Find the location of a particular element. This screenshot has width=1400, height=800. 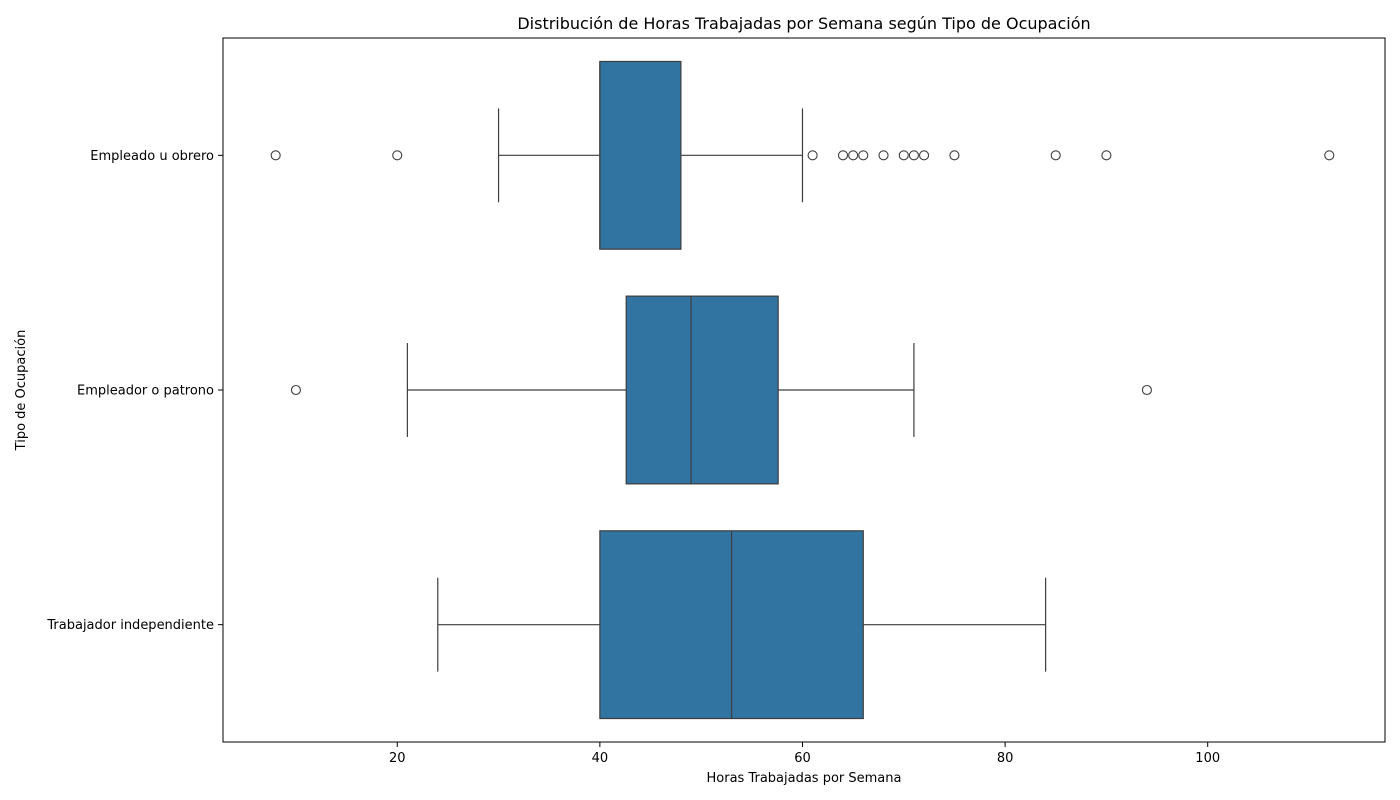

x-tick-label: 40 is located at coordinates (600, 758).